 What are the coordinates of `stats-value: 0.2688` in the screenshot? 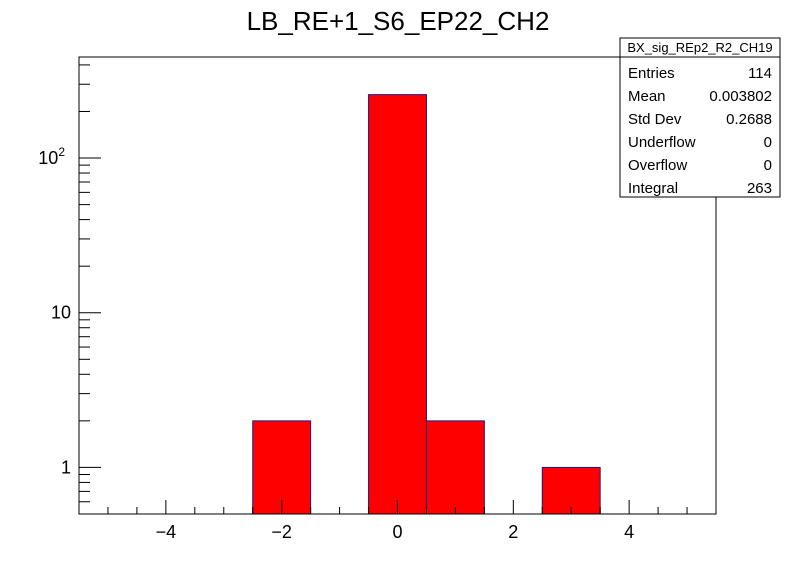 It's located at (749, 119).